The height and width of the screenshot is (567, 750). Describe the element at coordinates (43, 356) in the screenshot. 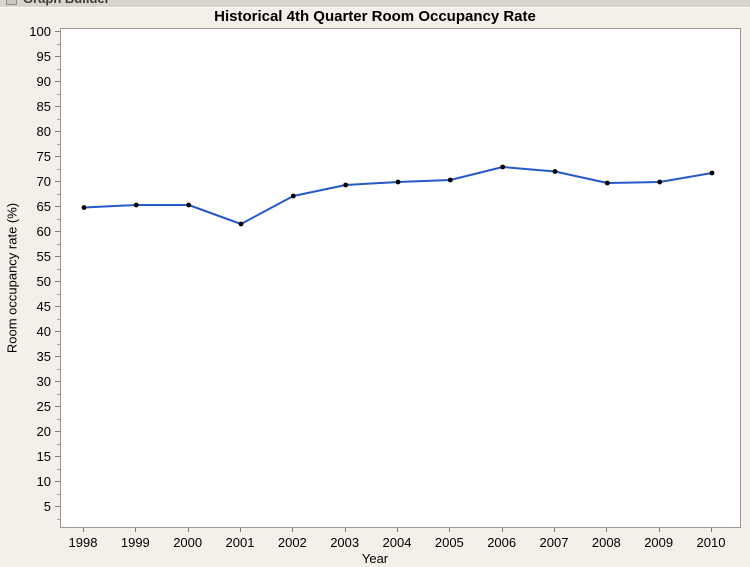

I see `y-tick-label: 35` at that location.